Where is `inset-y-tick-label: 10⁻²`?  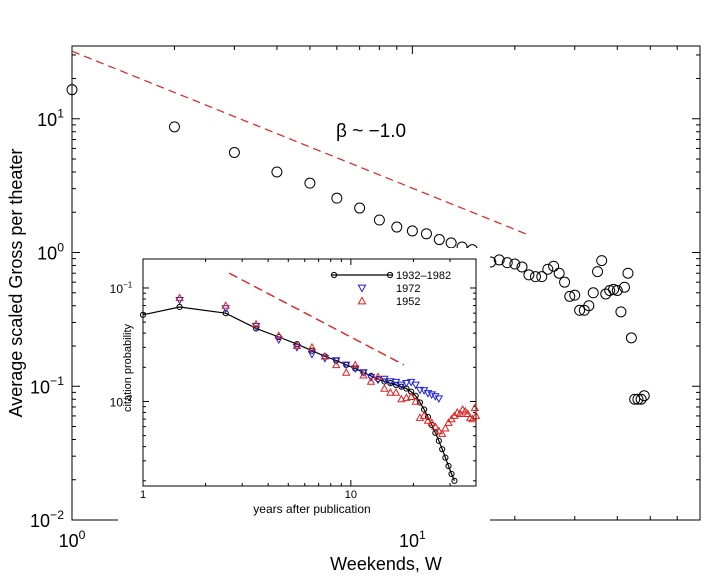 inset-y-tick-label: 10⁻² is located at coordinates (121, 401).